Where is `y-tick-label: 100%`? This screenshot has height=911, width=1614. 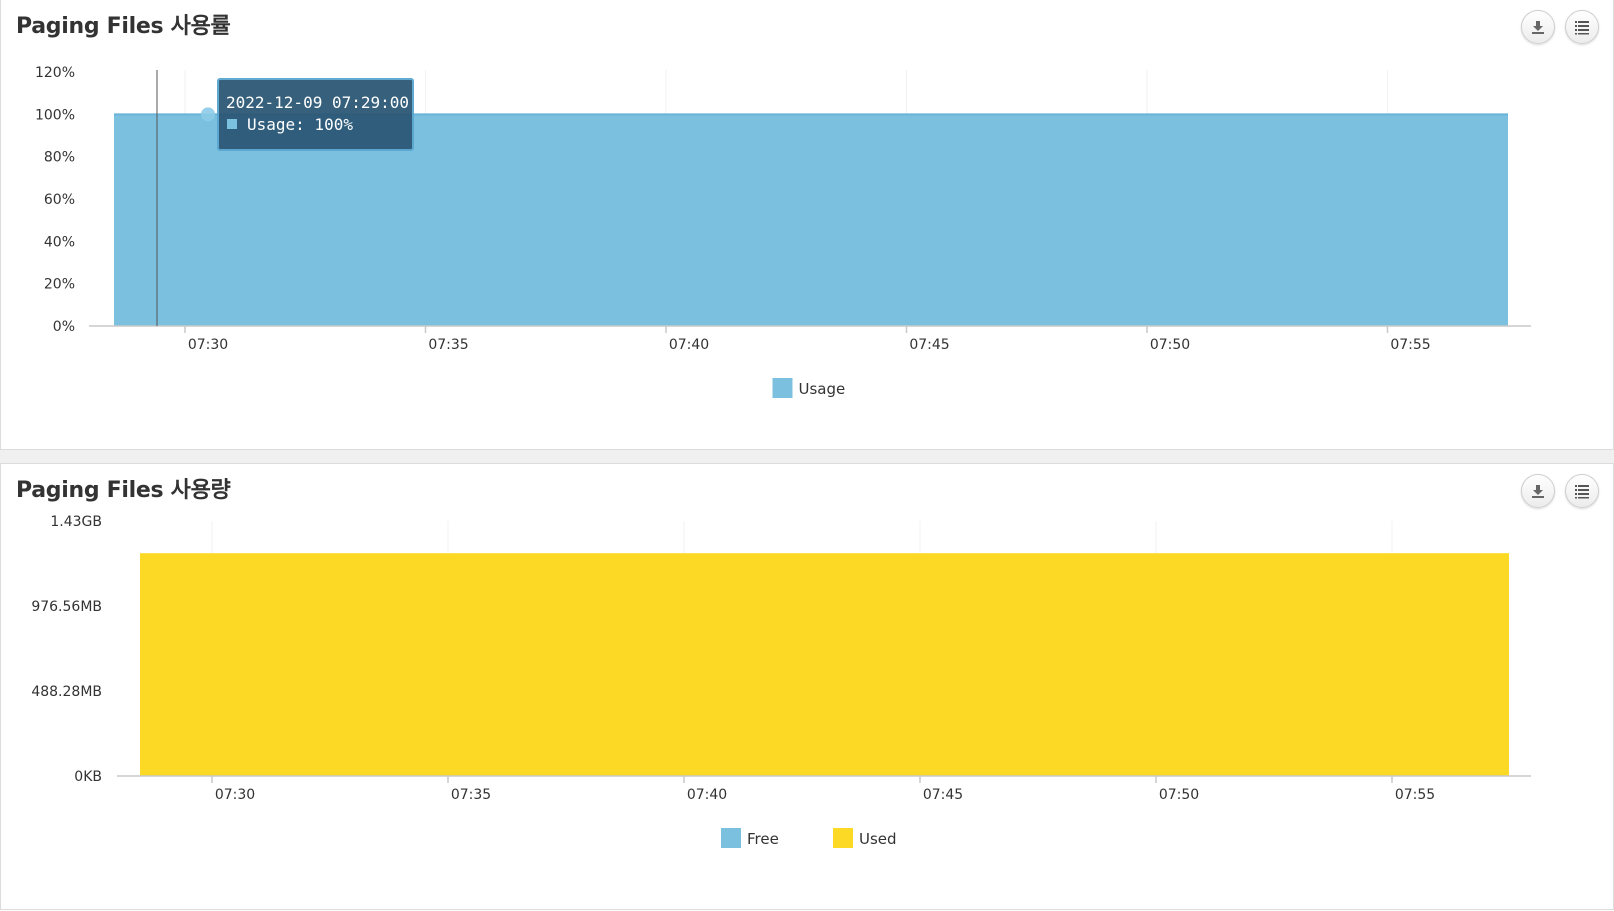 y-tick-label: 100% is located at coordinates (55, 115).